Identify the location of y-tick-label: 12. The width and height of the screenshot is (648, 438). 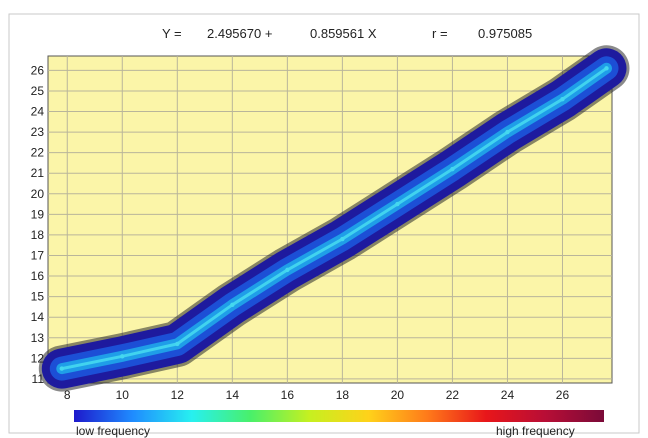
(38, 358).